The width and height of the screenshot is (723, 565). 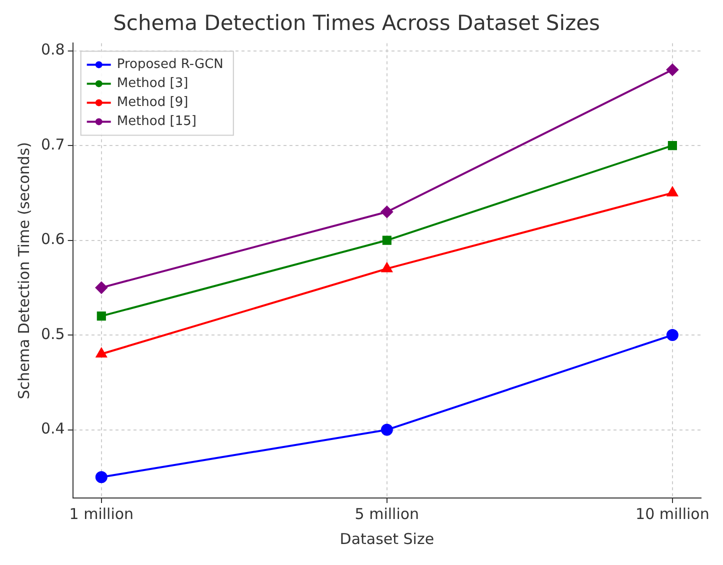 What do you see at coordinates (101, 513) in the screenshot?
I see `x-tick-label: 1 million` at bounding box center [101, 513].